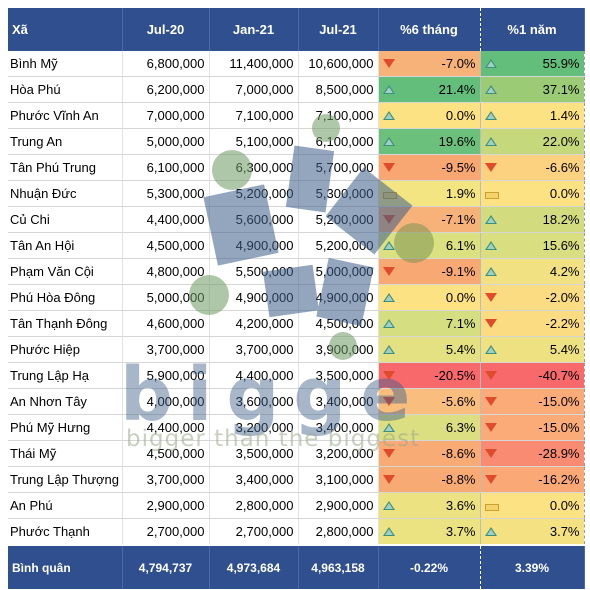  What do you see at coordinates (532, 532) in the screenshot?
I see `cell-1-year: 3.7%` at bounding box center [532, 532].